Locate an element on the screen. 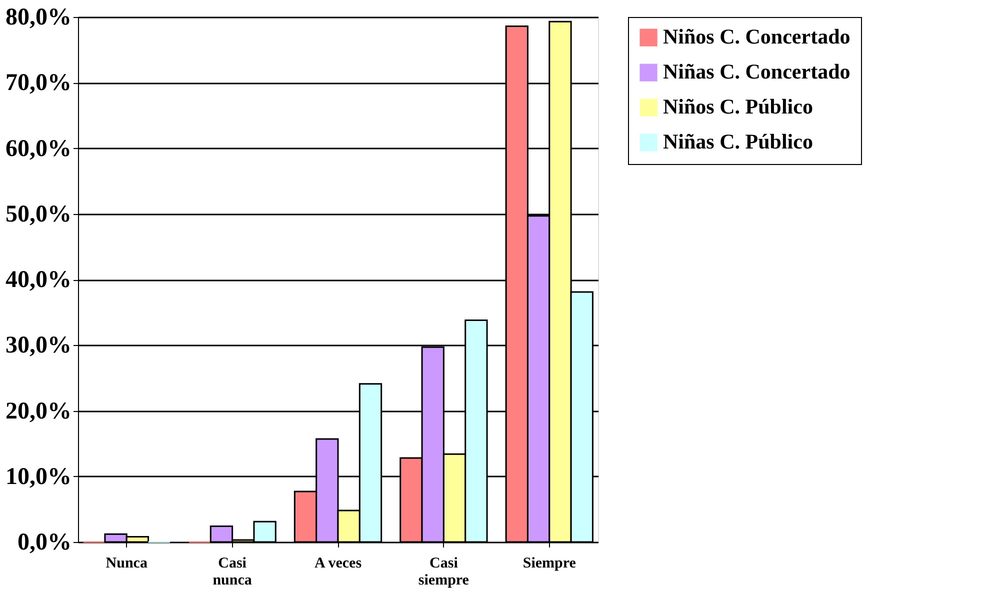 The height and width of the screenshot is (606, 981). x-tick-label: Casi nunca is located at coordinates (232, 572).